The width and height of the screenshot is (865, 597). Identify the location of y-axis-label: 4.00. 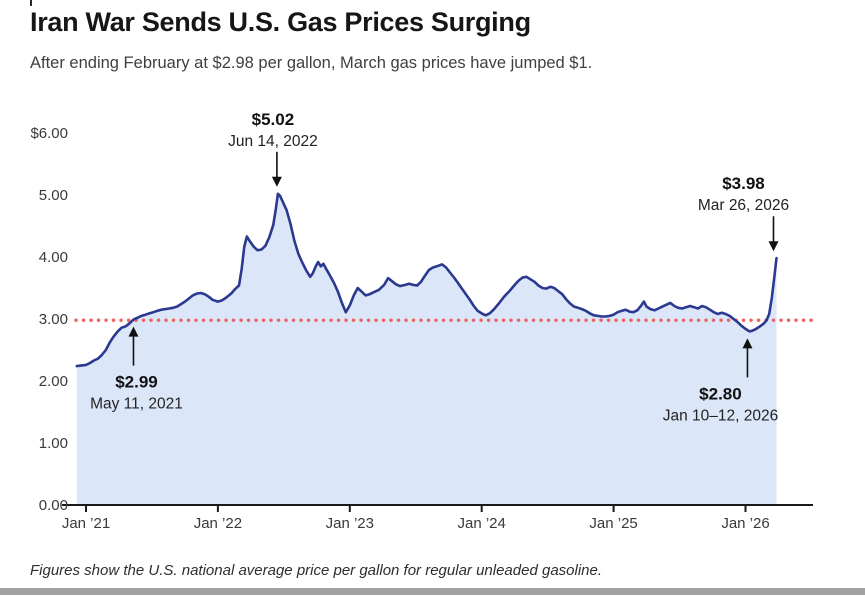
(53, 257).